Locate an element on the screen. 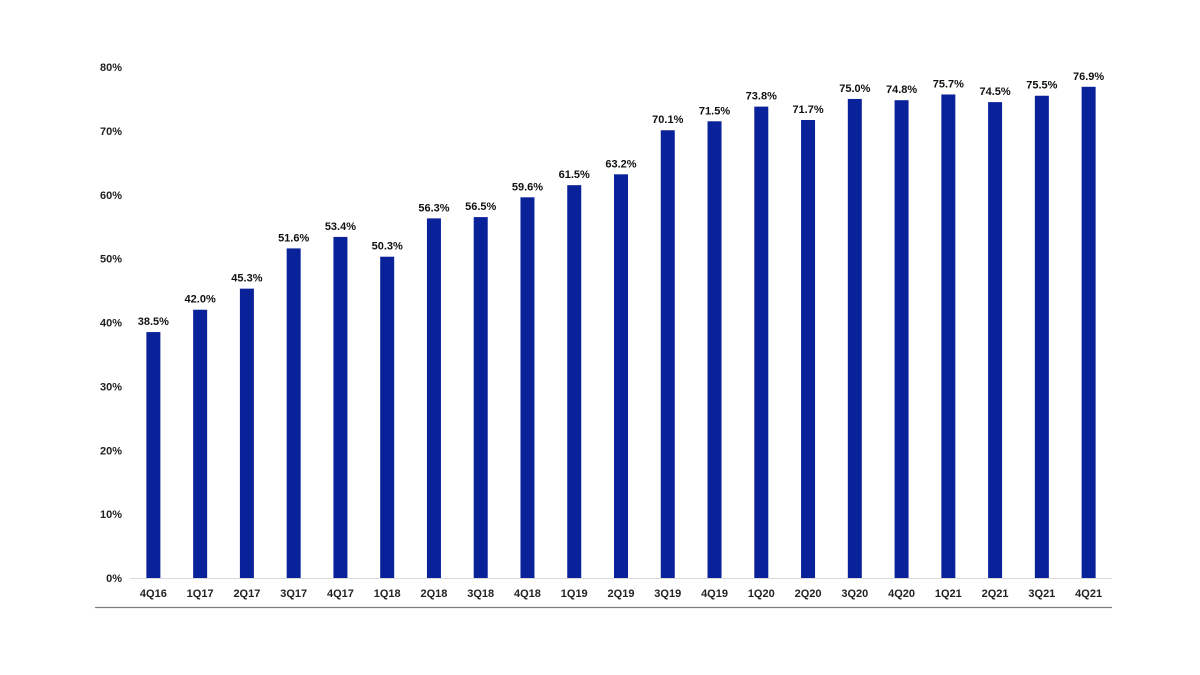 This screenshot has height=675, width=1200. data-label: 45.3% is located at coordinates (246, 279).